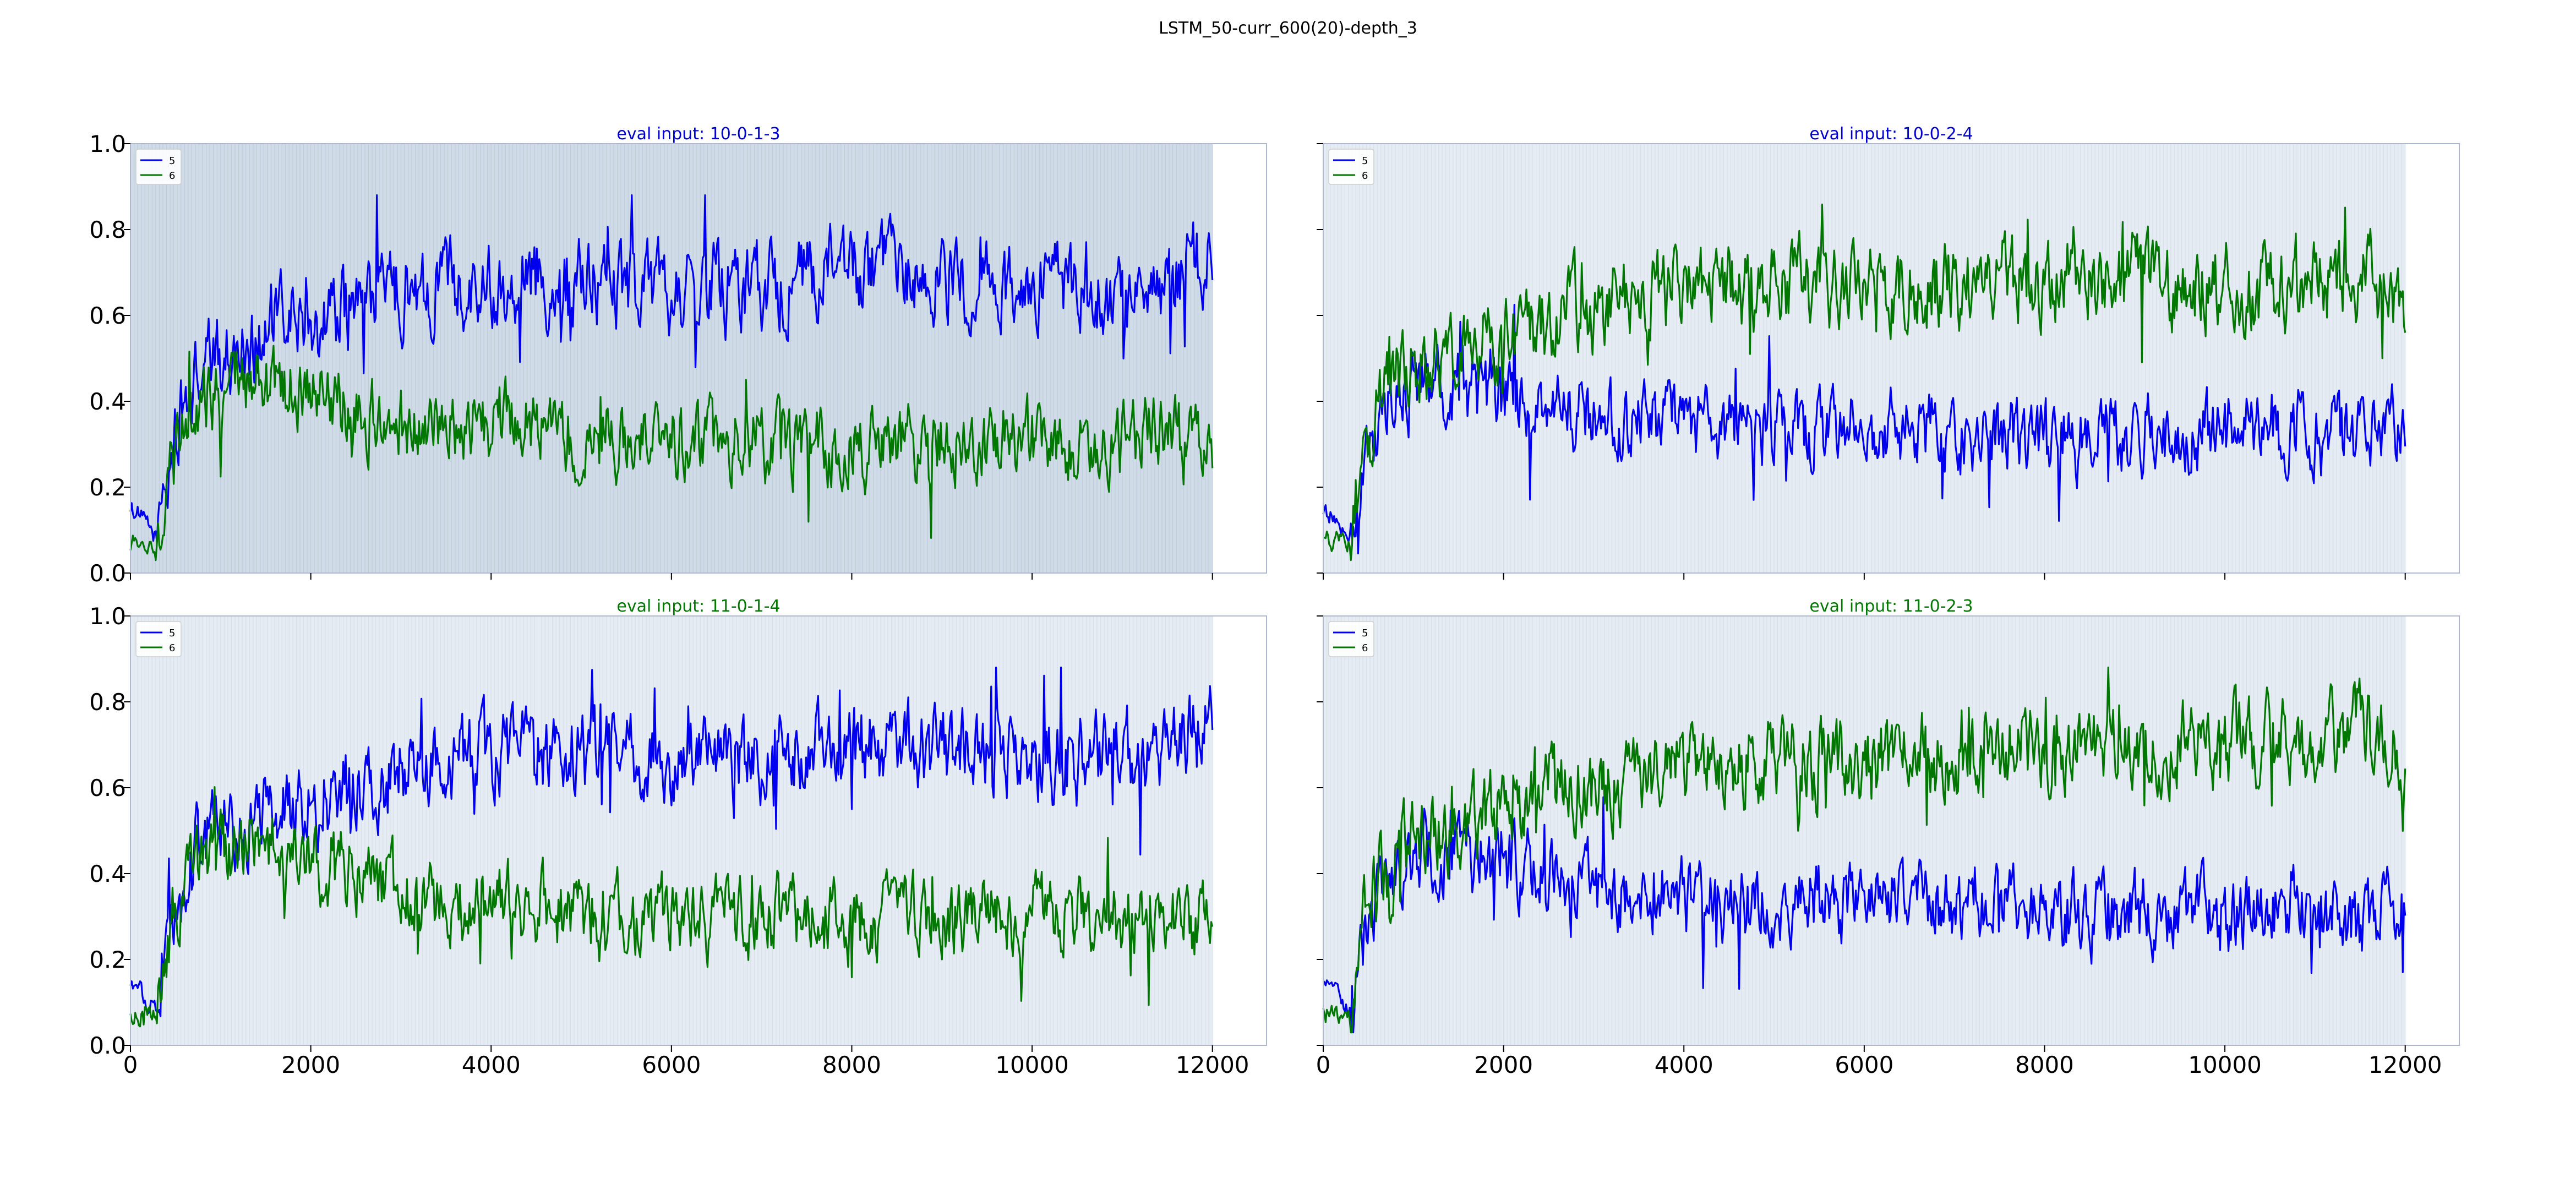  I want to click on figure-title: LSTM_50-curr_600(20)-depth_3, so click(1288, 28).